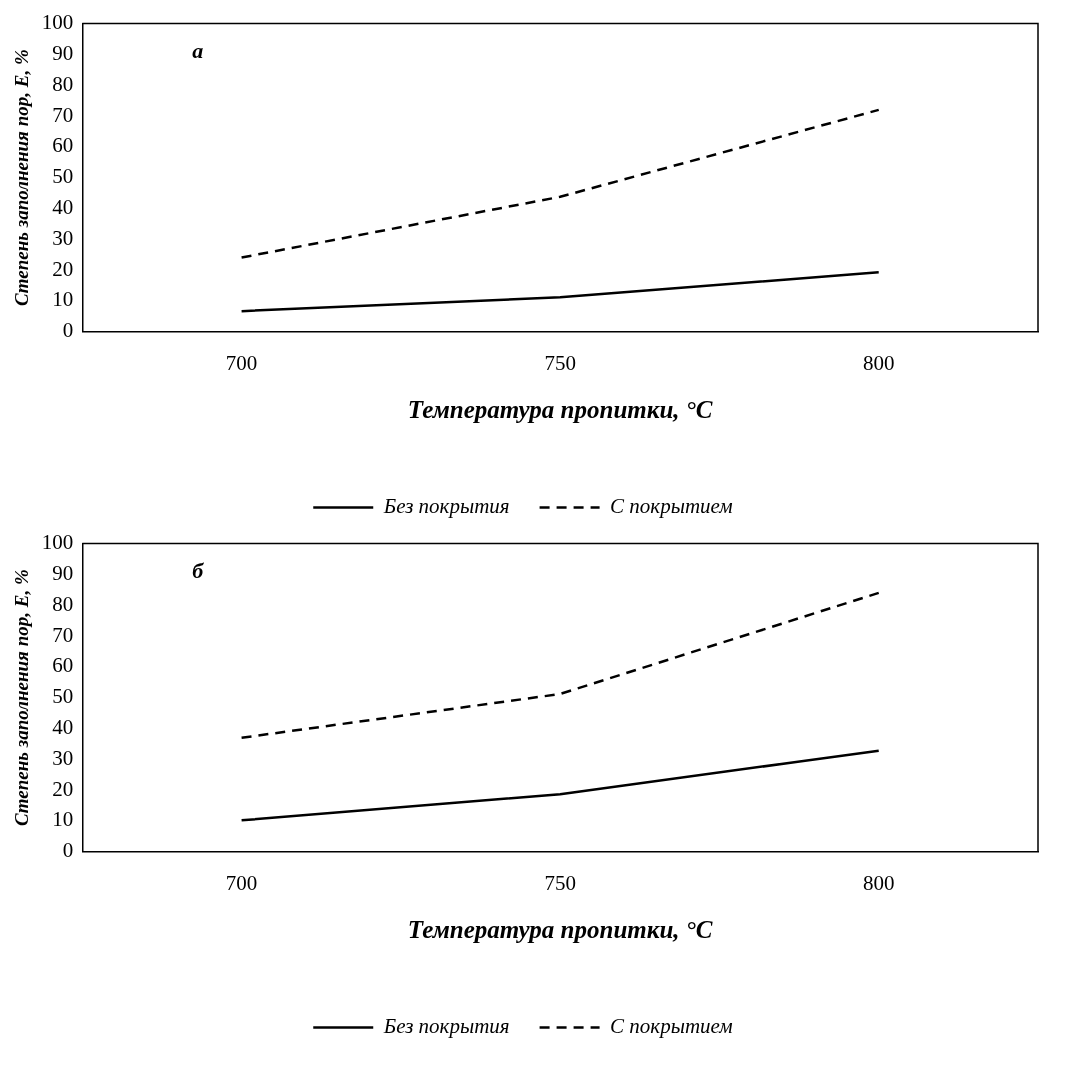  Describe the element at coordinates (198, 51) in the screenshot. I see `annotation: а` at that location.